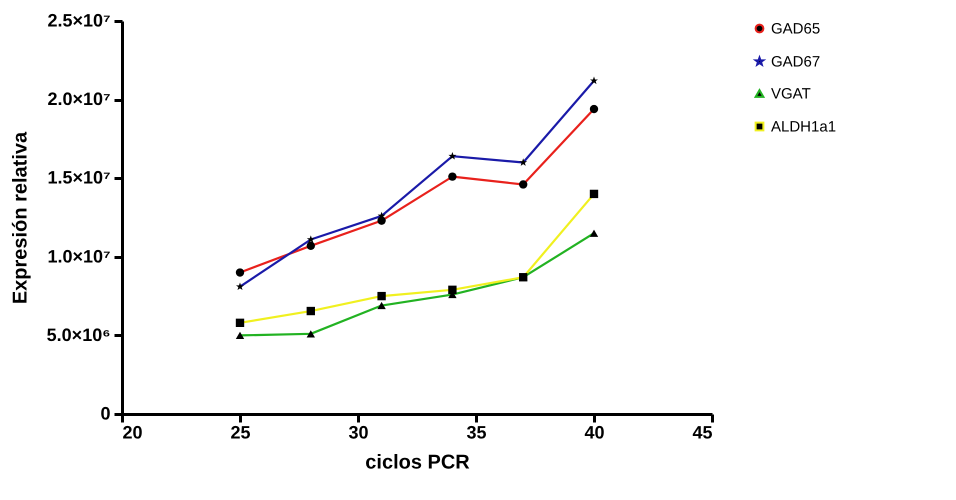  What do you see at coordinates (79, 256) in the screenshot?
I see `y-tick-label: 1.0×10⁷` at bounding box center [79, 256].